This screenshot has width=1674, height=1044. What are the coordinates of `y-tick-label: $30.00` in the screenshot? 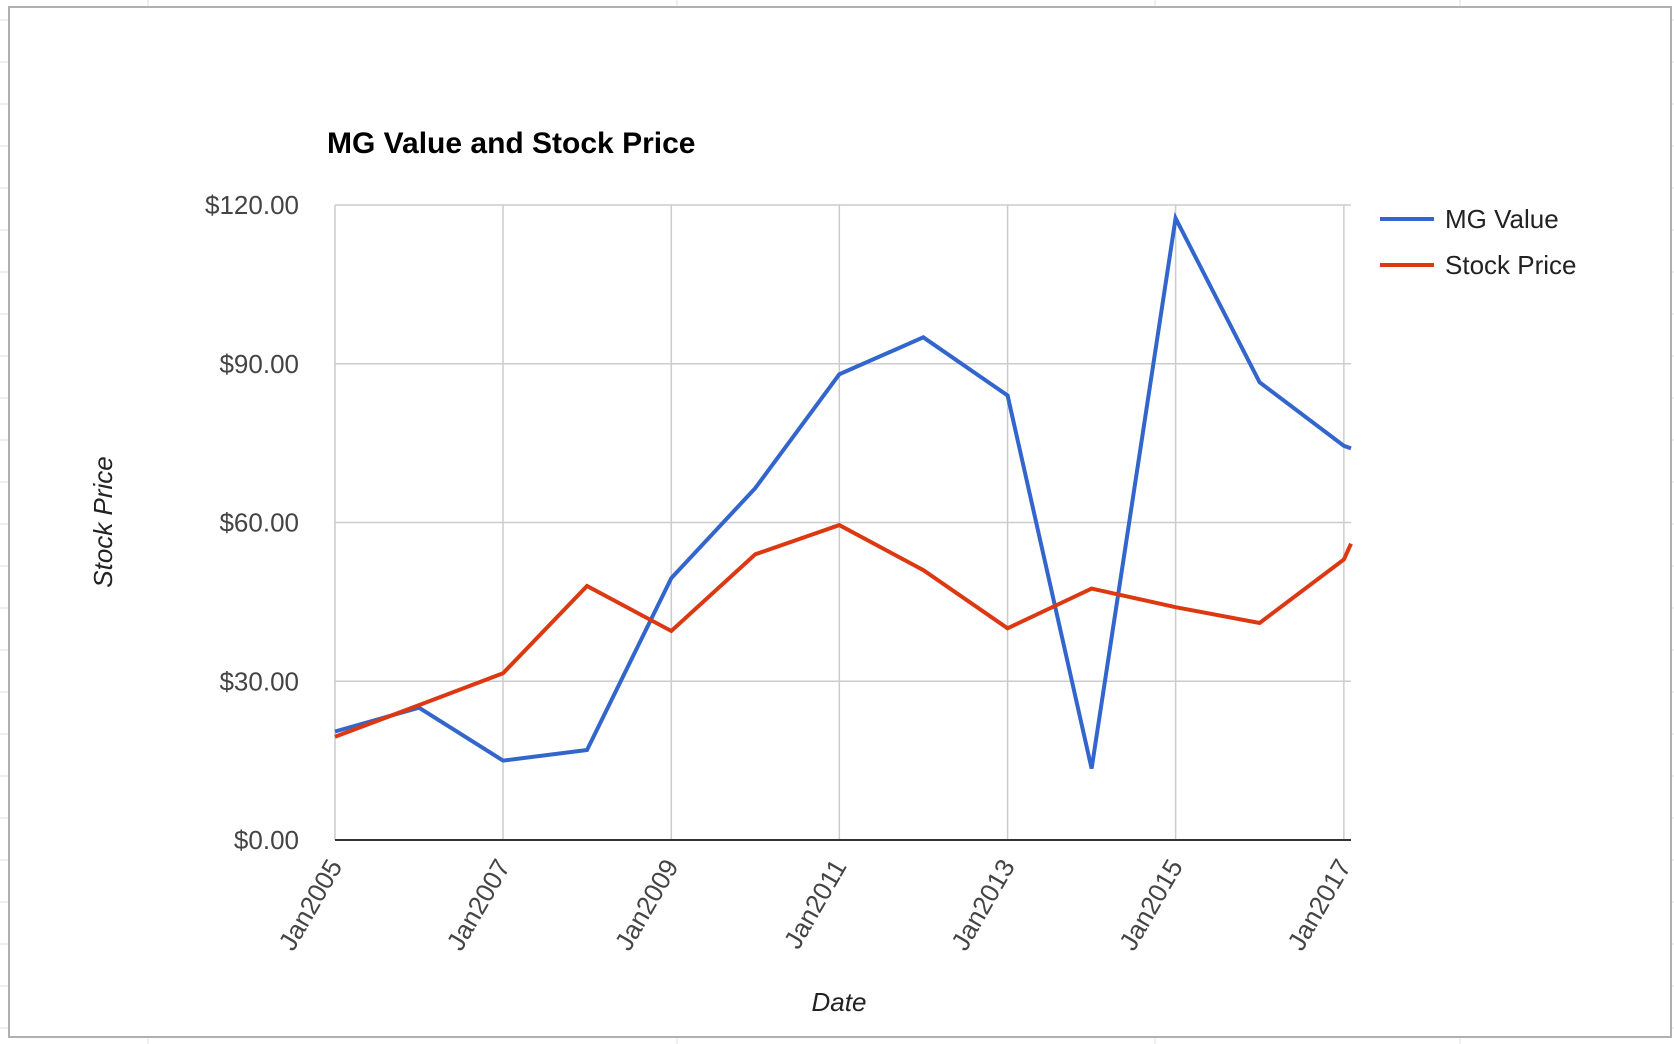 It's located at (259, 681).